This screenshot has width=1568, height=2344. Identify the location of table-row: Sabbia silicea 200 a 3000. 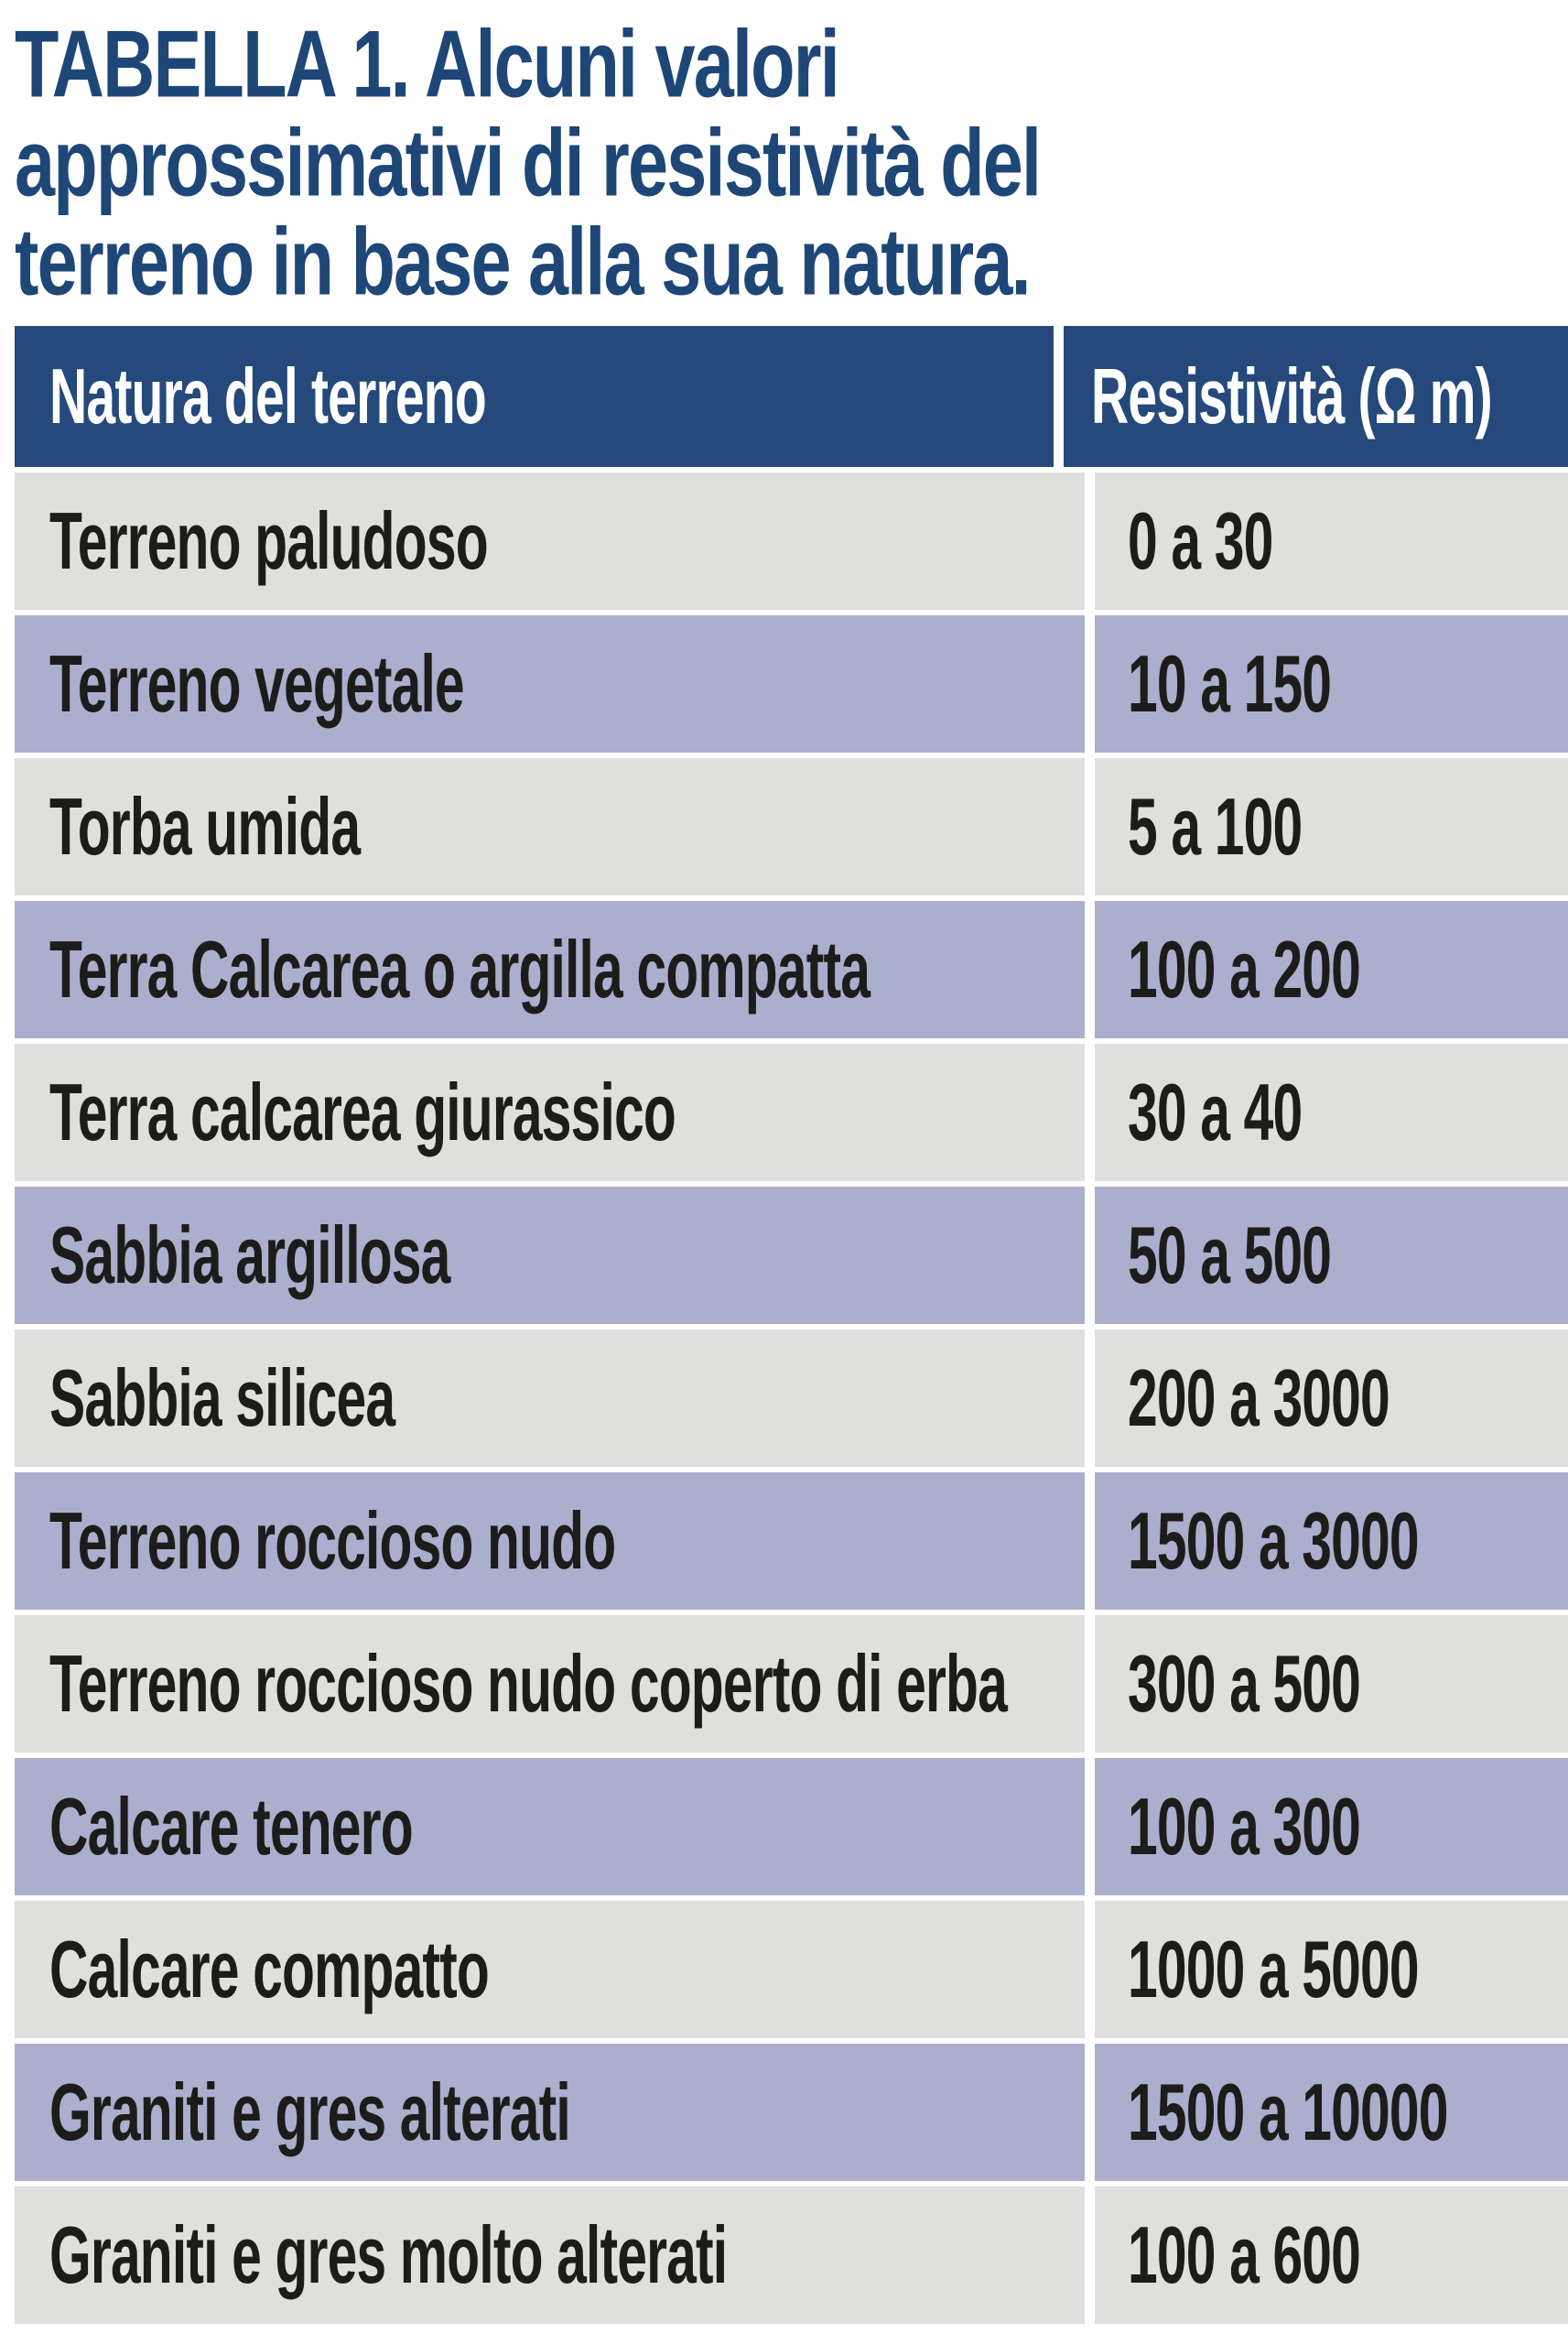
(791, 1398).